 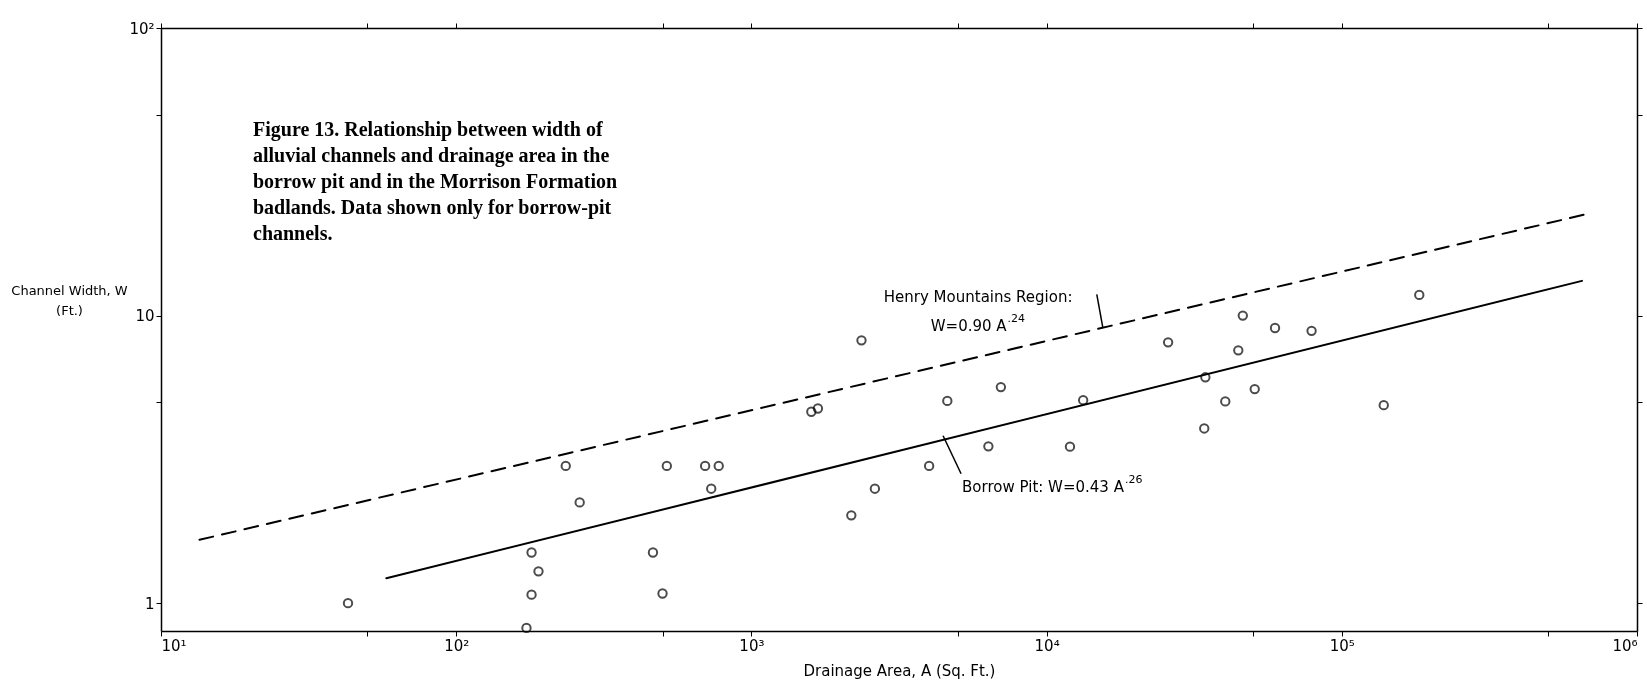 I want to click on x-axis-title: Drainage Area, A (Sq. Ft.), so click(x=899, y=670).